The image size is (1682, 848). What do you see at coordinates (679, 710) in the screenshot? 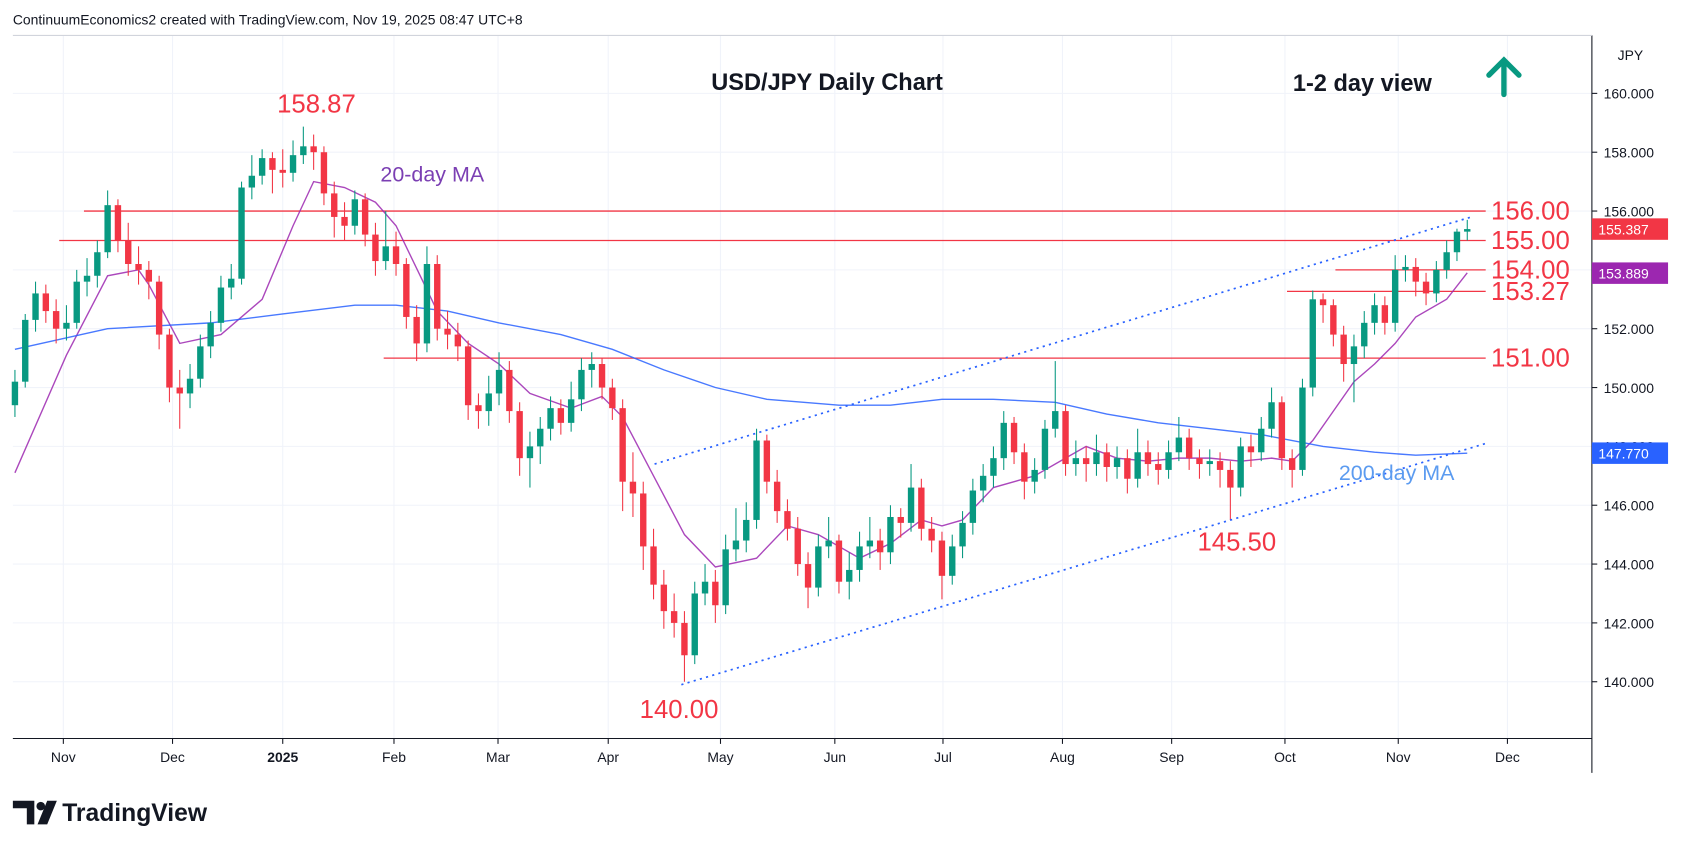
I see `annotation: 140.00` at bounding box center [679, 710].